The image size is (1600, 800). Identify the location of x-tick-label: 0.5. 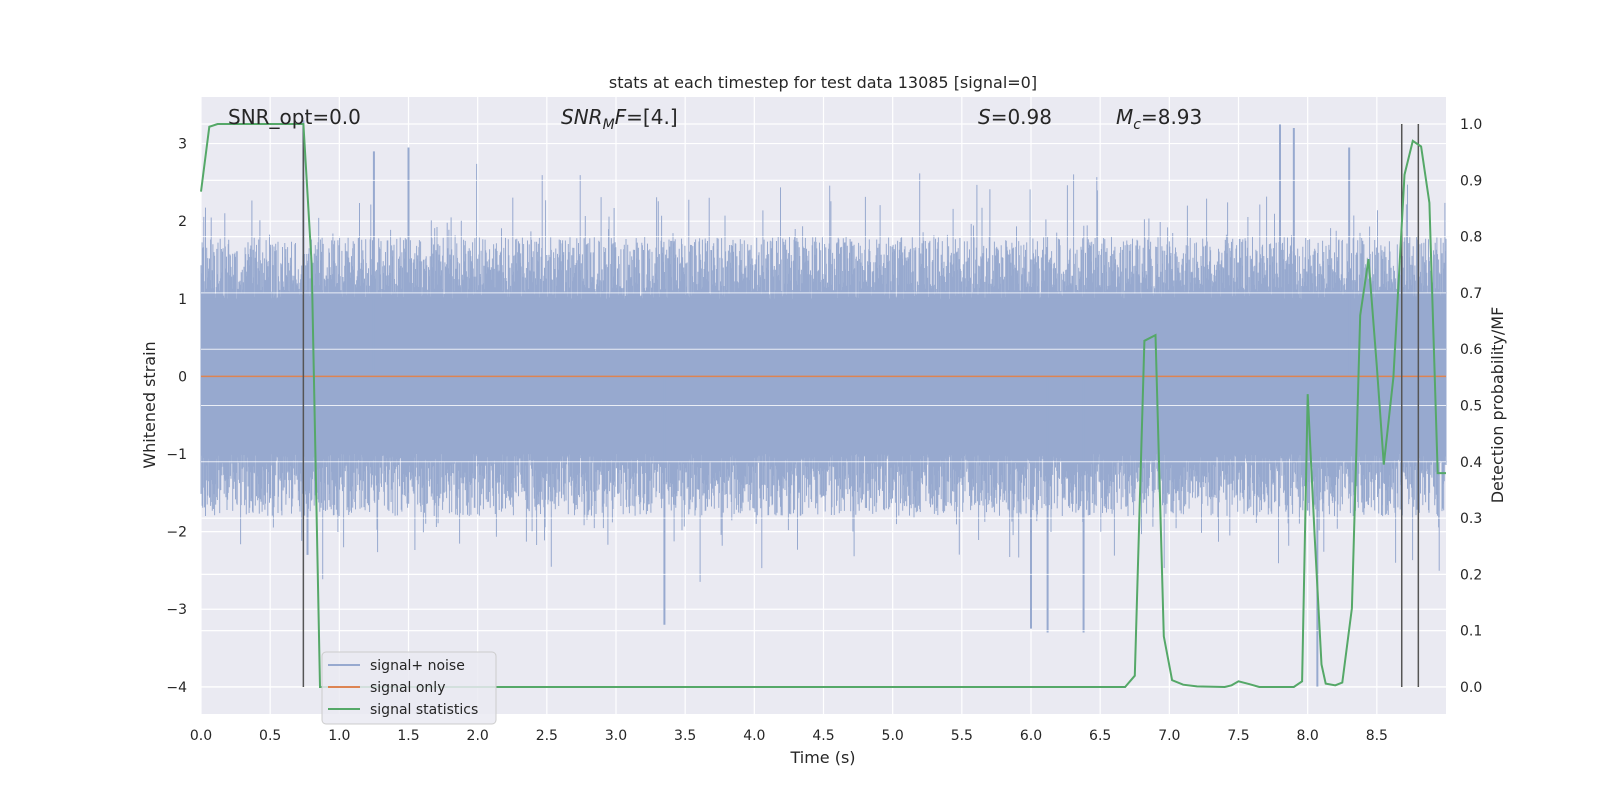
(270, 736).